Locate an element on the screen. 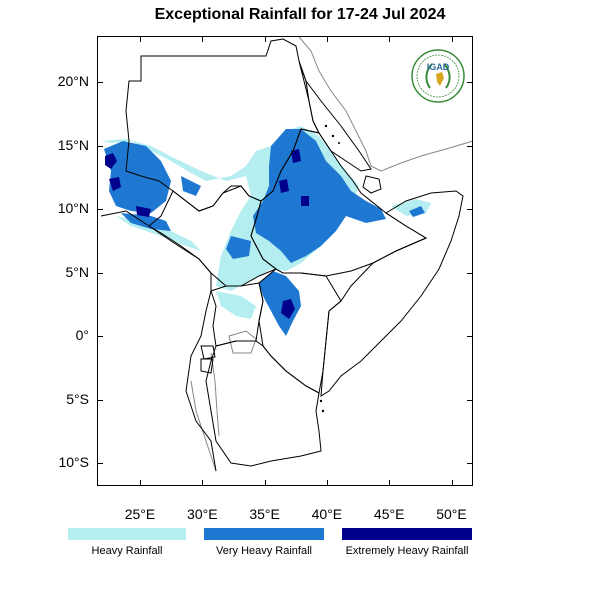 Image resolution: width=600 pixels, height=600 pixels. red-sea-east-coast is located at coordinates (340, 104).